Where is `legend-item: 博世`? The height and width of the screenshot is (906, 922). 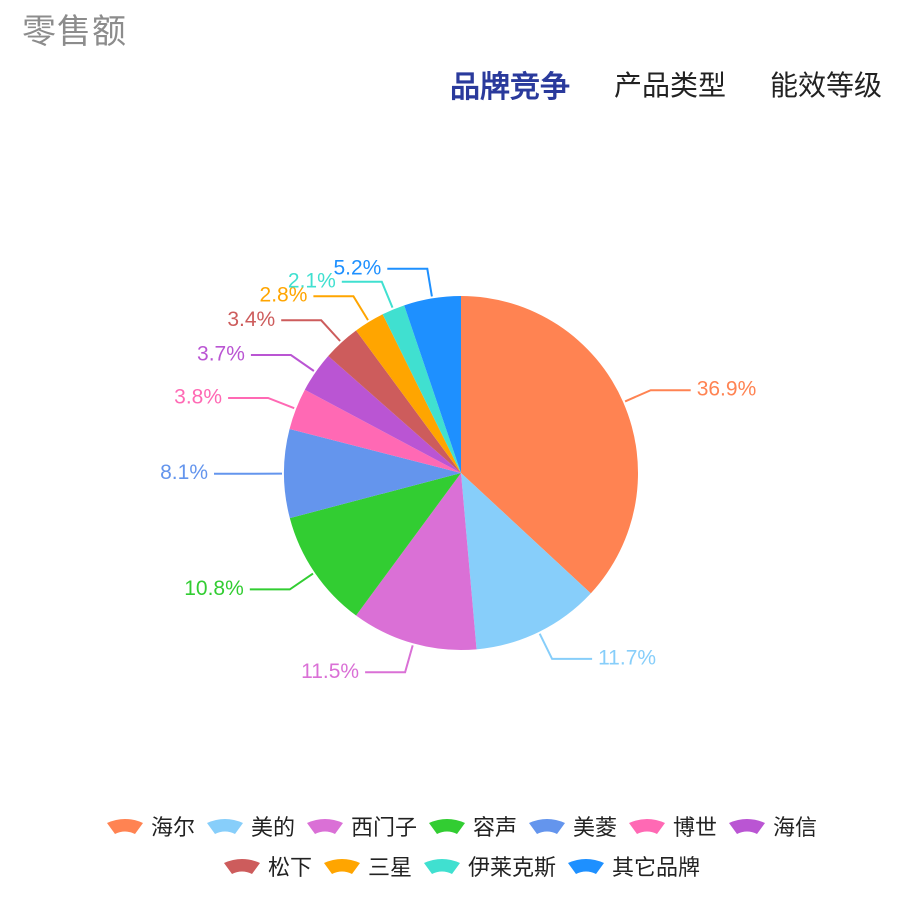
legend-item: 博世 is located at coordinates (672, 826).